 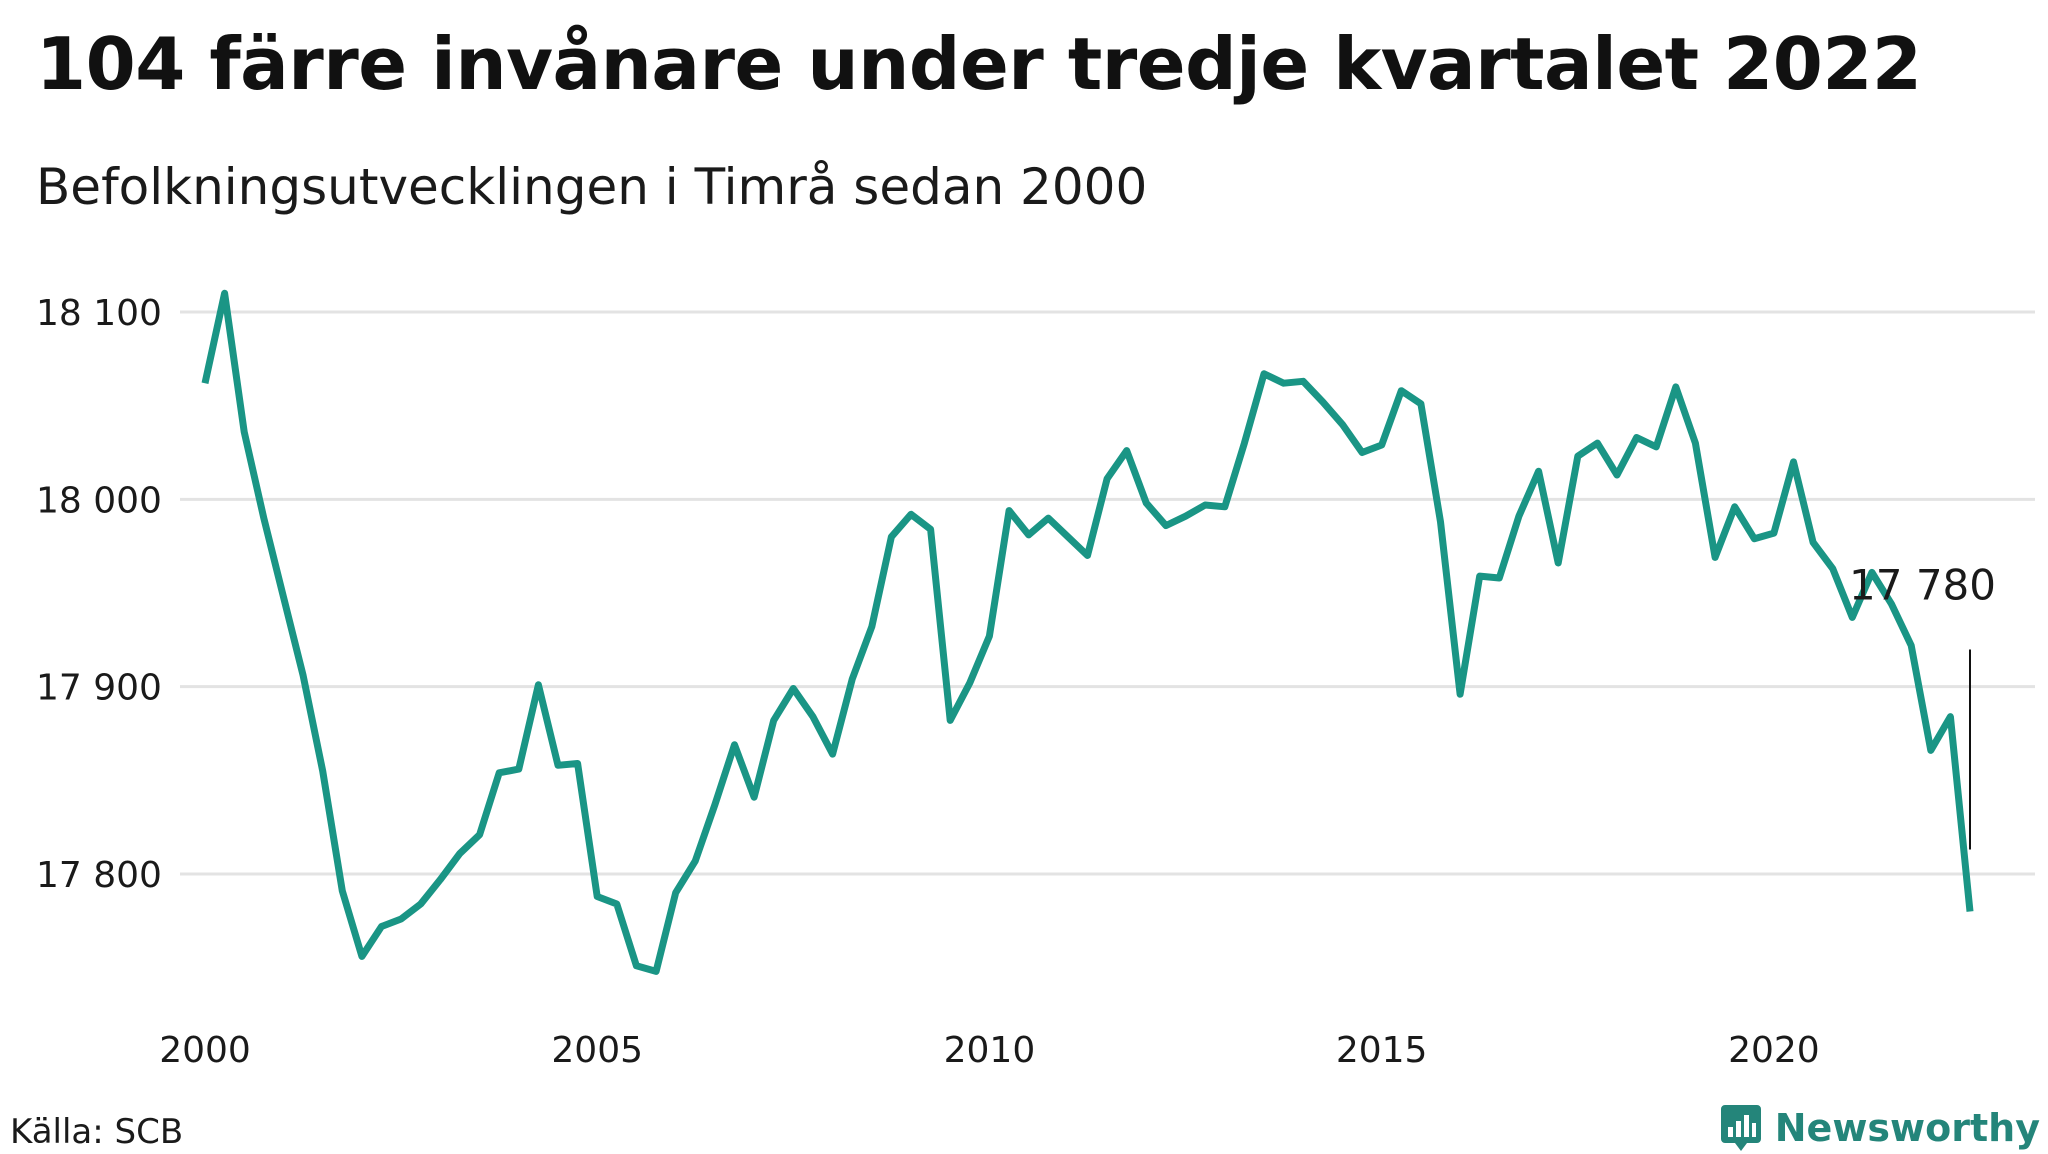 What do you see at coordinates (597, 1050) in the screenshot?
I see `x-tick-label: 2005` at bounding box center [597, 1050].